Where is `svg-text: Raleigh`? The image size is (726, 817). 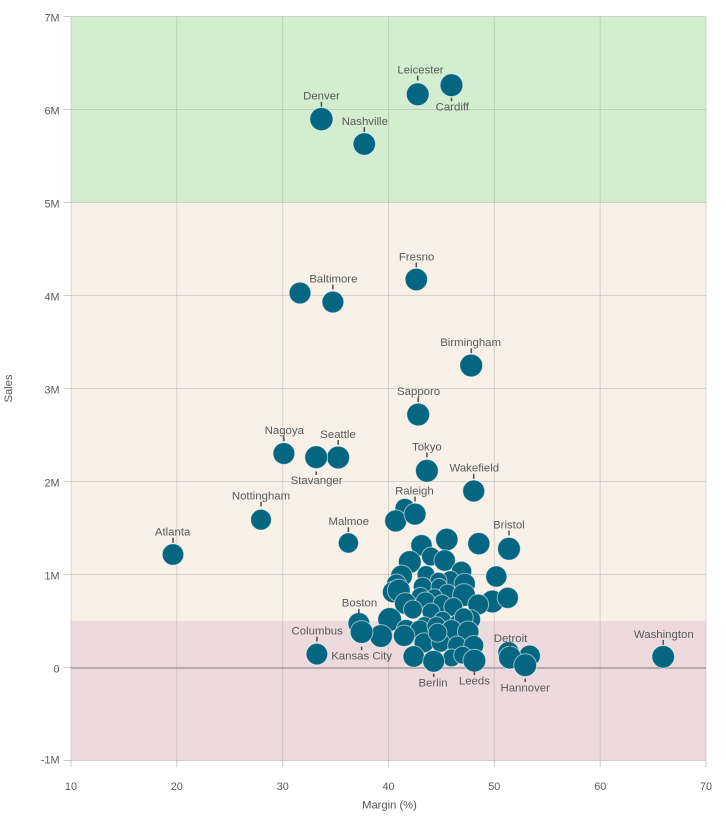 svg-text: Raleigh is located at coordinates (414, 491).